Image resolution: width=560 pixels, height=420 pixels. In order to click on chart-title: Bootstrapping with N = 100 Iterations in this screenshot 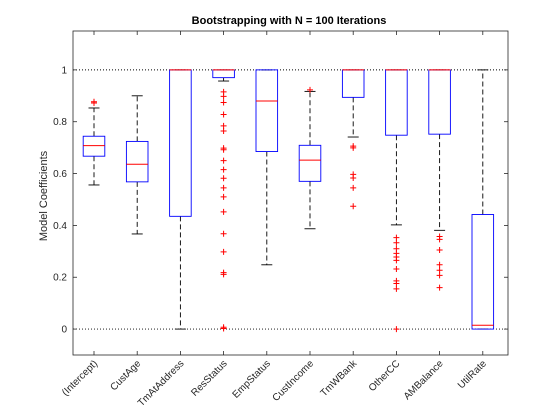, I will do `click(289, 21)`.